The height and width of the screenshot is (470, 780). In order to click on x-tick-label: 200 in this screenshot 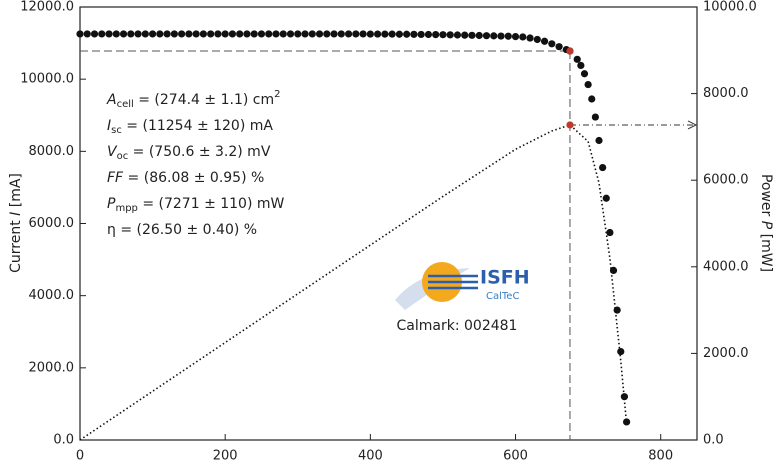, I will do `click(225, 456)`.